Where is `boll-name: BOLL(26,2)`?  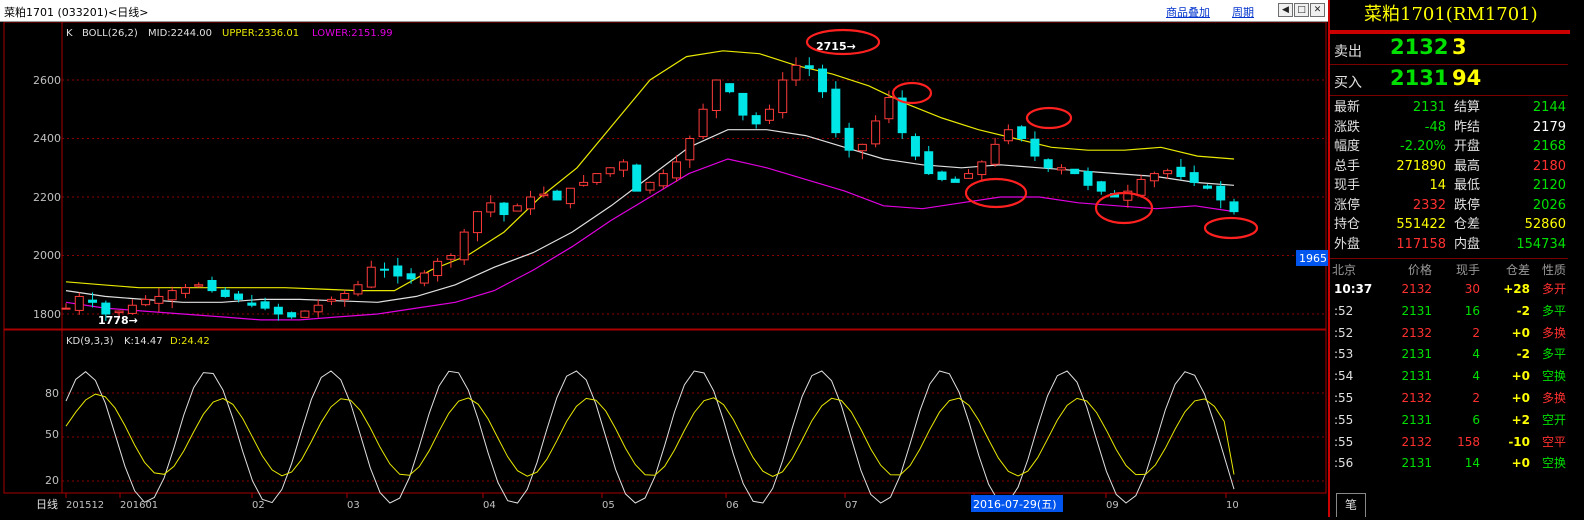 boll-name: BOLL(26,2) is located at coordinates (110, 33).